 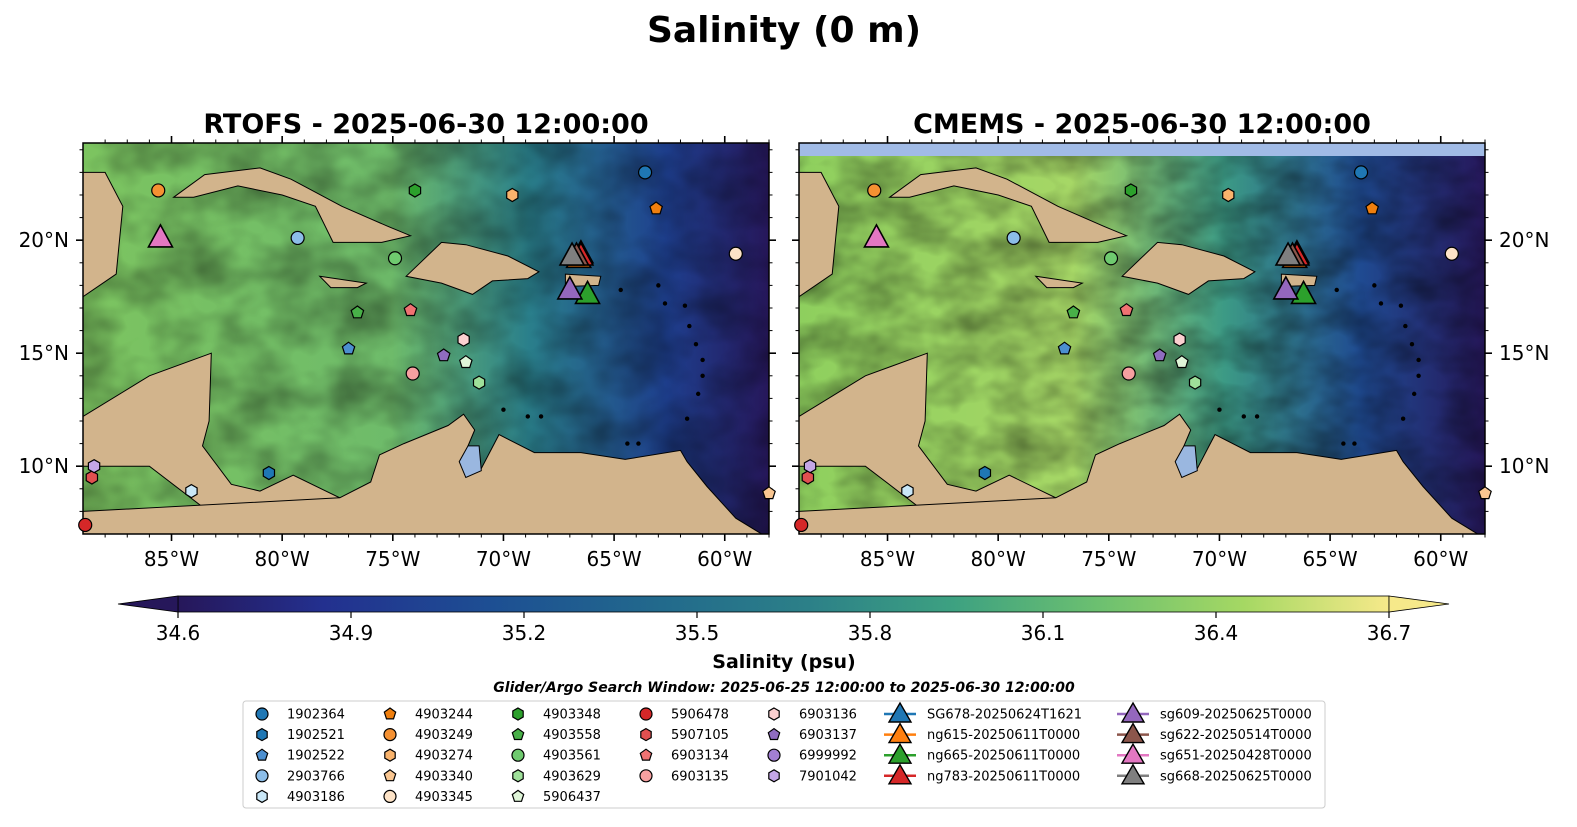 I want to click on y-tick-label: 10°N, so click(x=1524, y=466).